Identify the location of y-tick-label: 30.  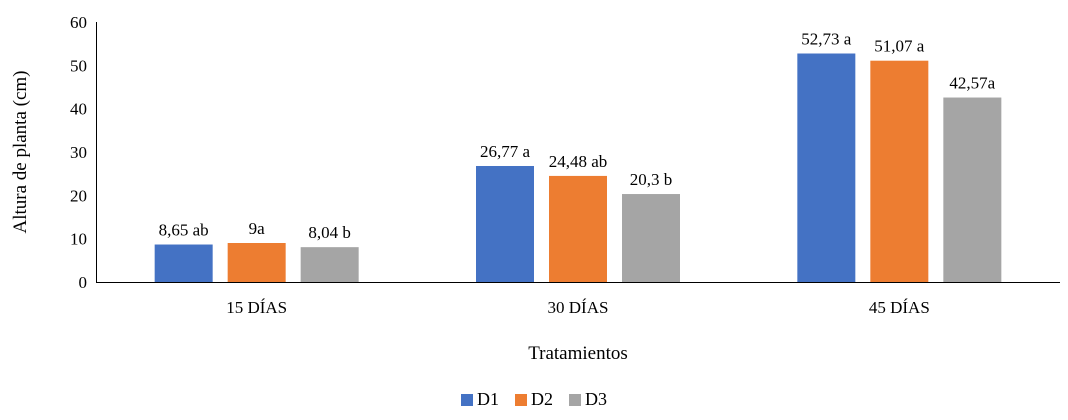
(78, 152).